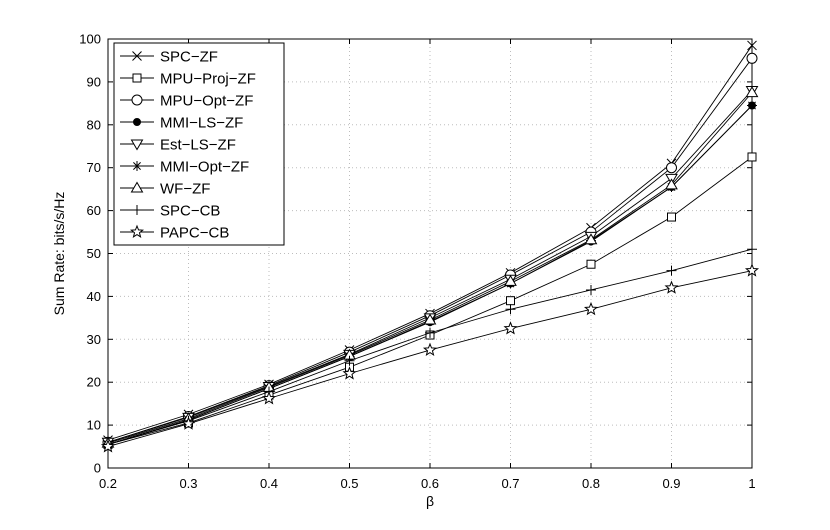 The image size is (830, 530). I want to click on y-tick-label: 20, so click(94, 382).